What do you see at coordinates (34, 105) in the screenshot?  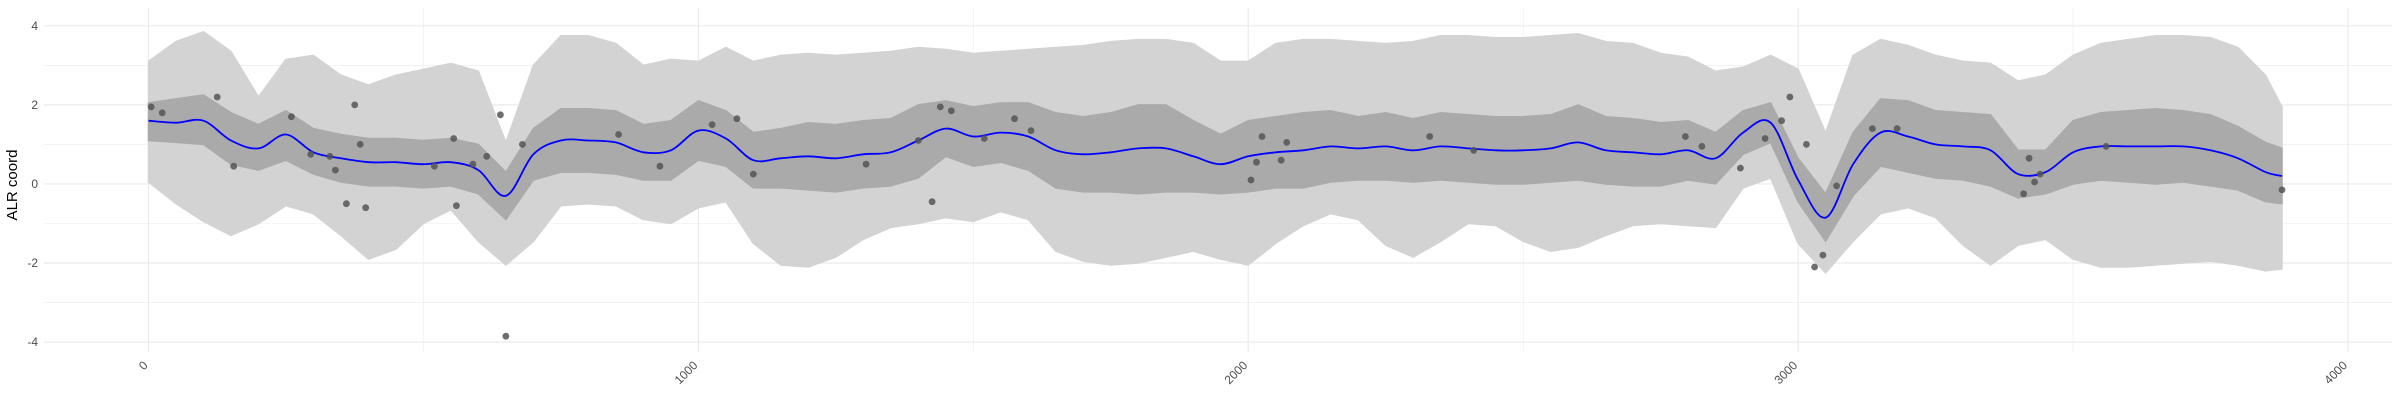 I see `y-tick-label: 2` at bounding box center [34, 105].